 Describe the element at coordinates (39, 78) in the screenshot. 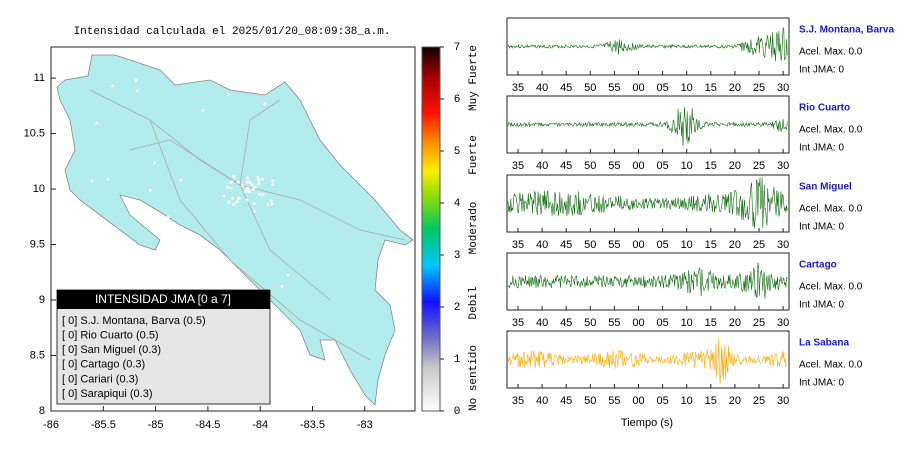

I see `y-tick-label: 11` at that location.